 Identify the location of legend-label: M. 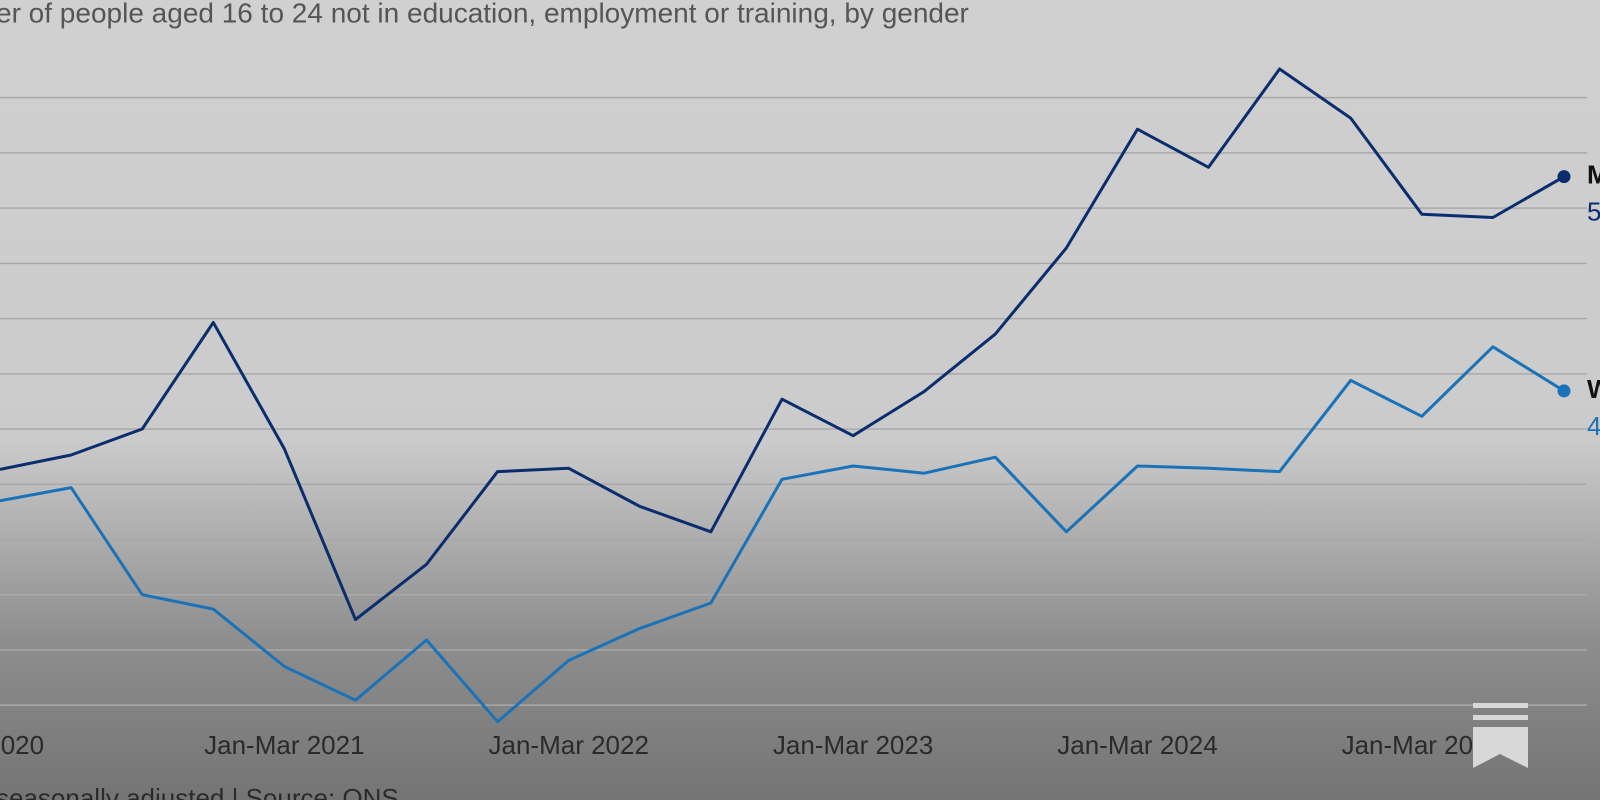
(1593, 175).